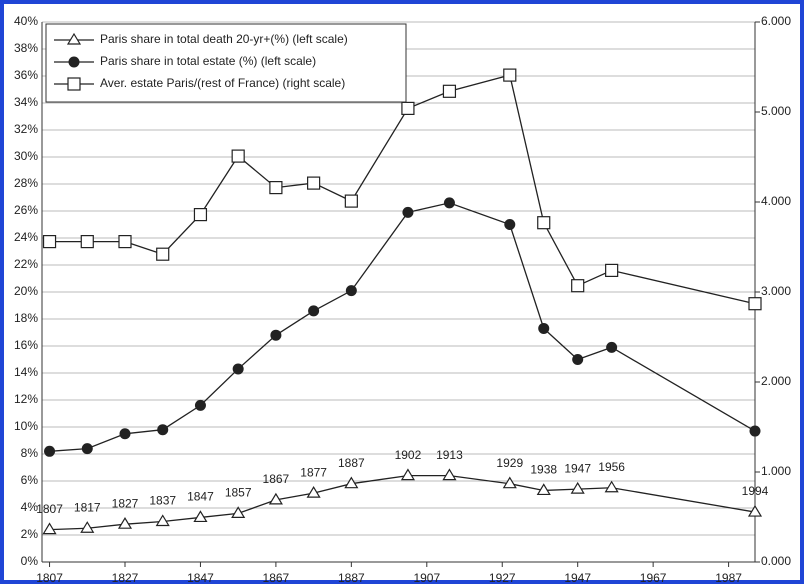 The image size is (804, 584). Describe the element at coordinates (26, 129) in the screenshot. I see `y-tick-label: 32%` at that location.